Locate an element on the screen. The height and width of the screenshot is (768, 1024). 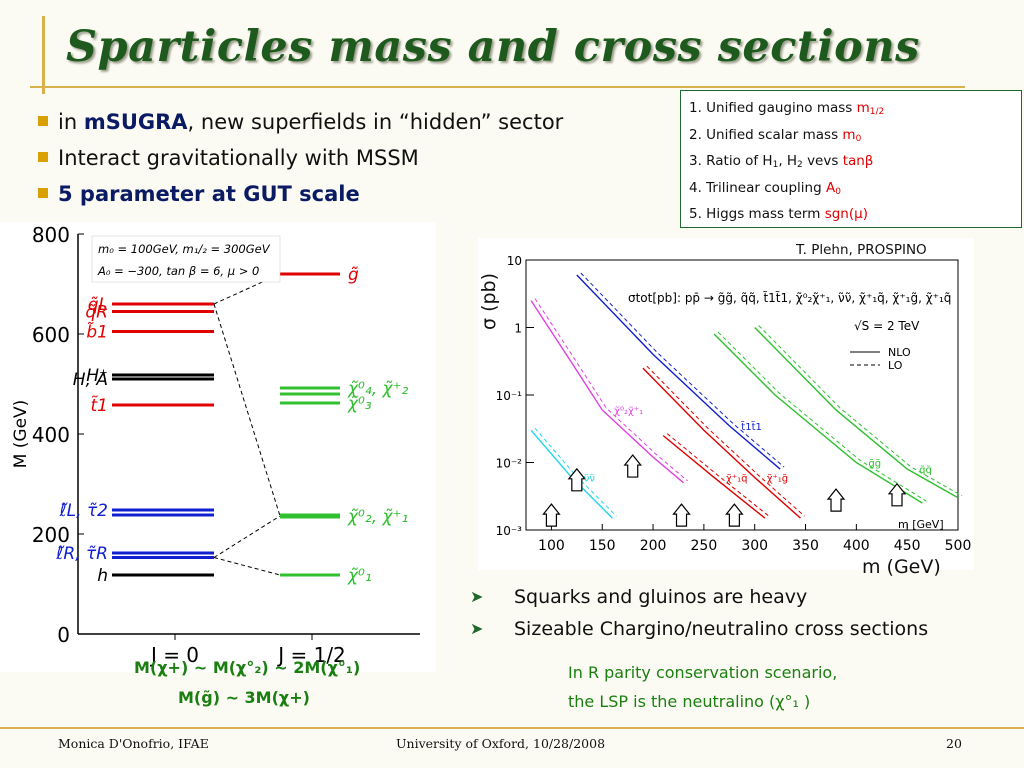
parameter-inset-line1: m₀ = 100GeV, m₁/₂ = 300GeV is located at coordinates (184, 249).